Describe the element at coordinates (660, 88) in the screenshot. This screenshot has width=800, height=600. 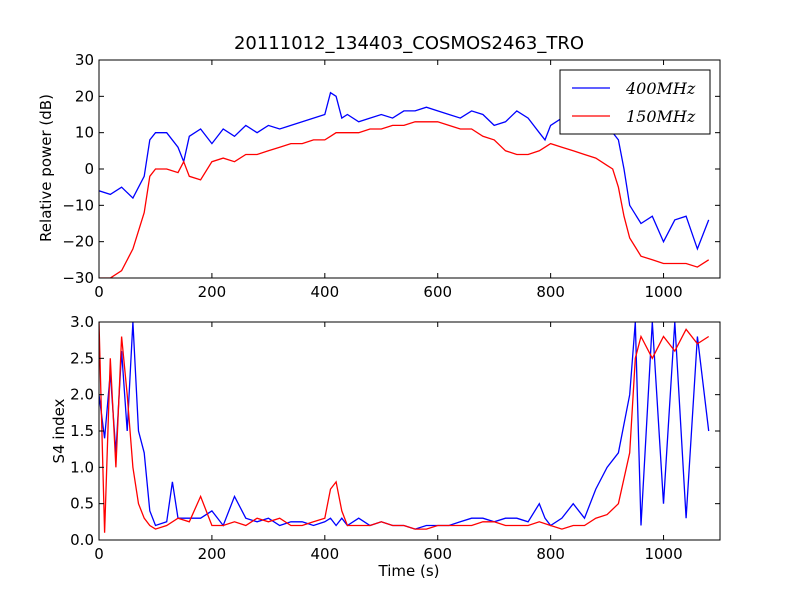
I see `legend-entry-label: 400MHz` at that location.